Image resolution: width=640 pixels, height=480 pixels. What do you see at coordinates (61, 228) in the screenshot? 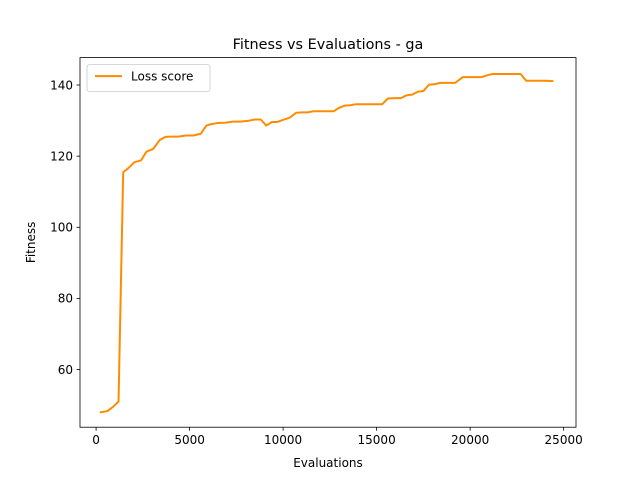
I see `y-tick-label: 100` at bounding box center [61, 228].